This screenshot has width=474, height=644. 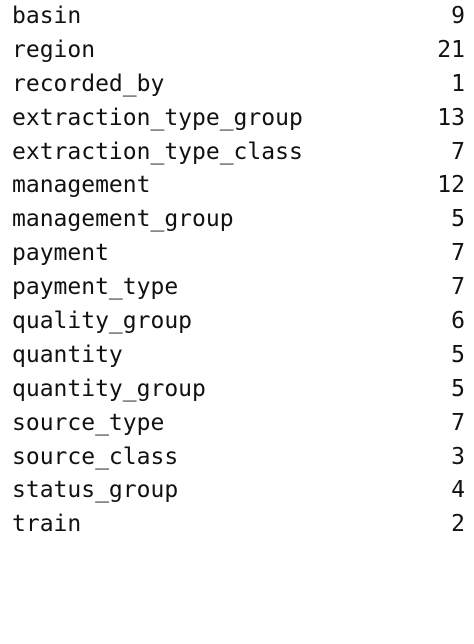 I want to click on output-row: quality_group 6, so click(x=237, y=322).